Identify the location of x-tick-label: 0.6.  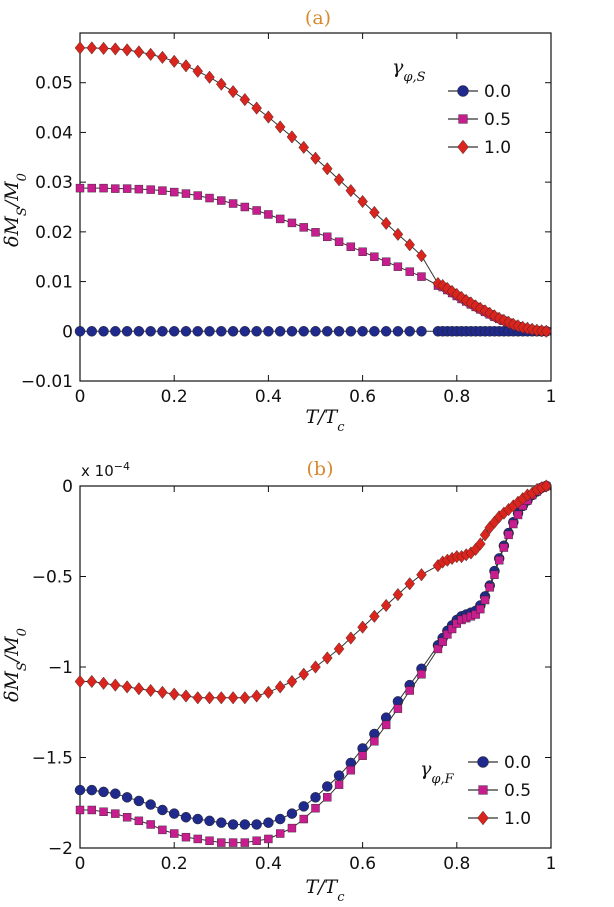
(362, 397).